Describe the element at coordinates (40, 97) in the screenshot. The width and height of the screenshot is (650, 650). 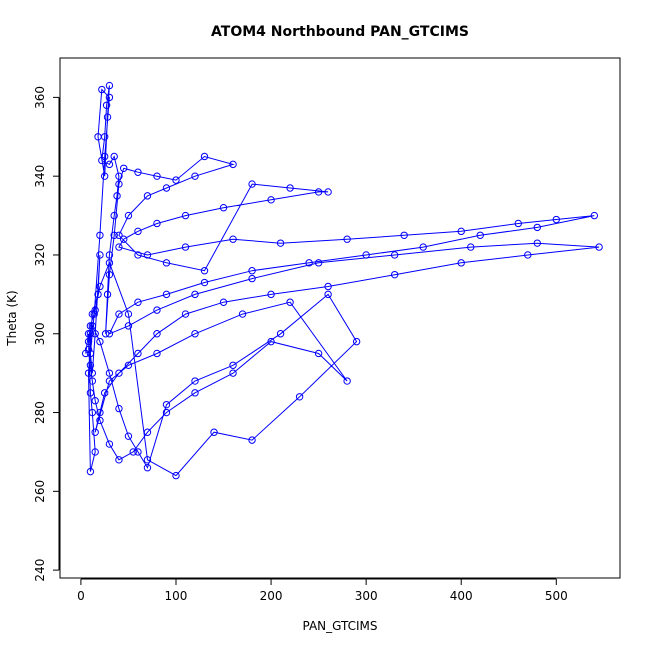
I see `y-tick-label: 360` at that location.